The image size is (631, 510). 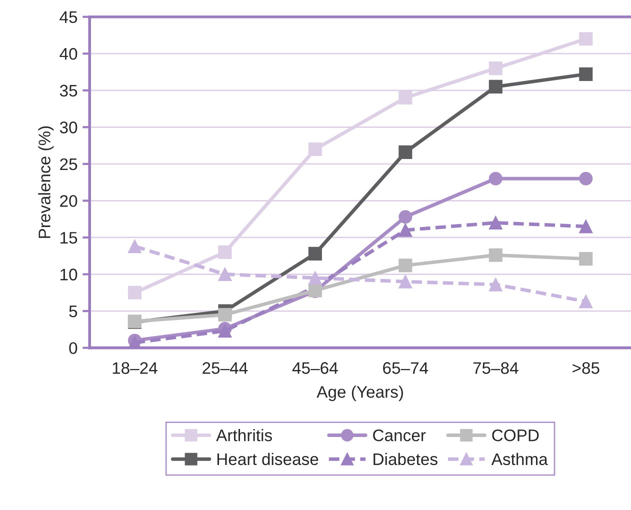 I want to click on y-tick-label: 5, so click(x=73, y=312).